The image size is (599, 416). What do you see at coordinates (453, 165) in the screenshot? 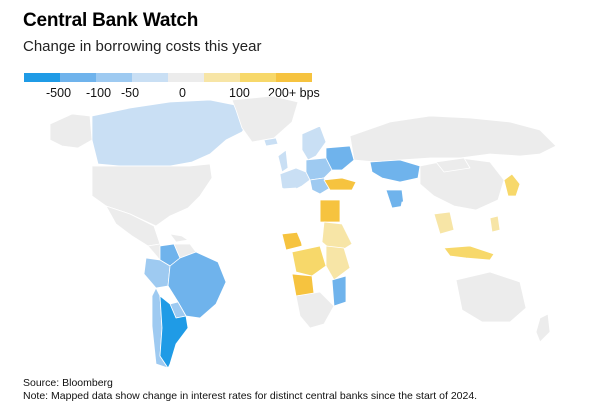
I see `region-mongolia` at bounding box center [453, 165].